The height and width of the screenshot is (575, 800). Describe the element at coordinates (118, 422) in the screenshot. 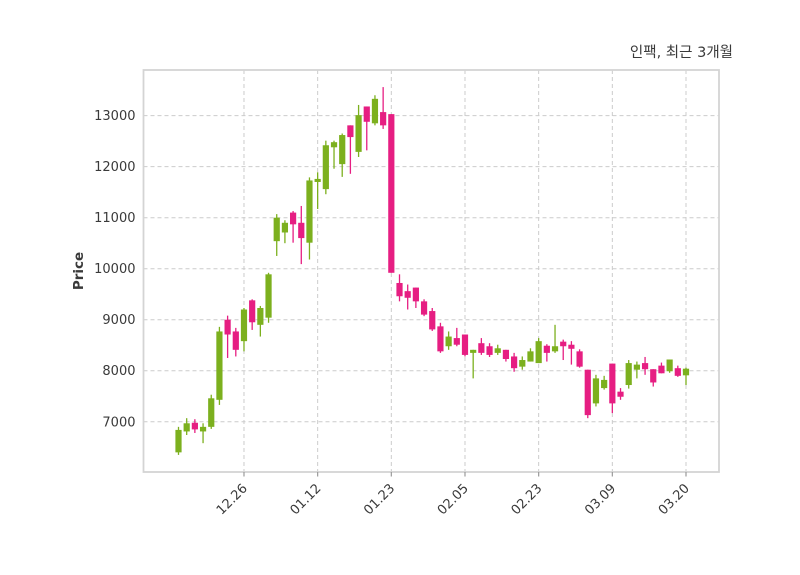

I see `y-tick-label: 7000` at that location.